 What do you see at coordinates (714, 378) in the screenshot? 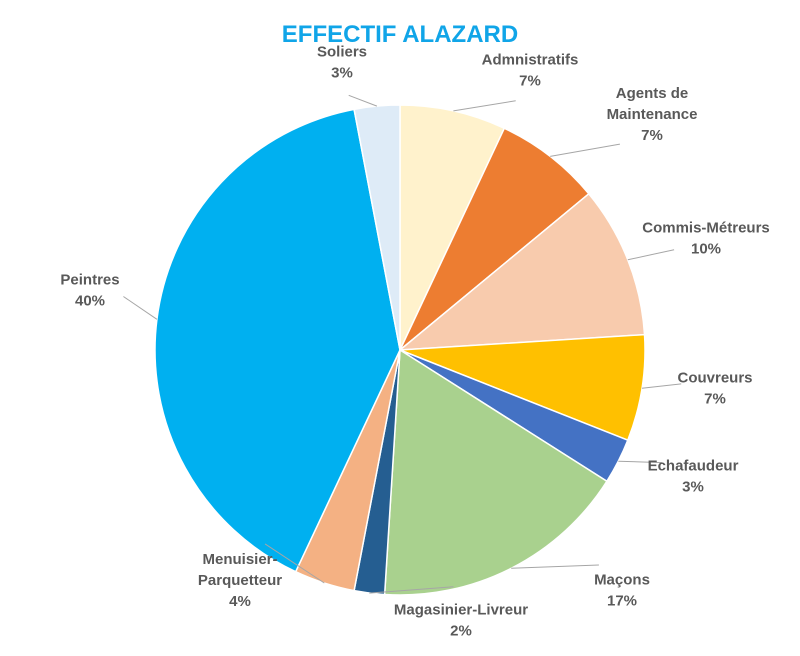
I see `slice-name: Couvreurs` at bounding box center [714, 378].